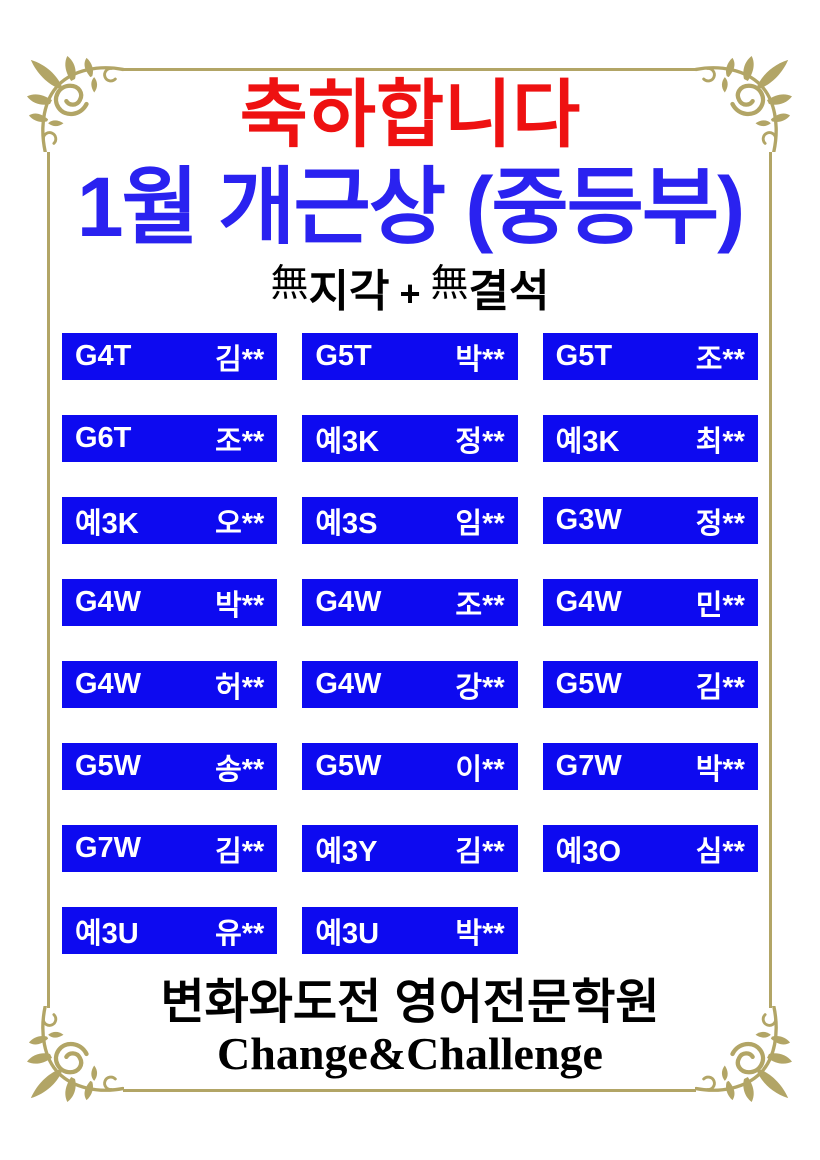 The width and height of the screenshot is (820, 1160). What do you see at coordinates (480, 769) in the screenshot?
I see `badge-student-name: 이**` at bounding box center [480, 769].